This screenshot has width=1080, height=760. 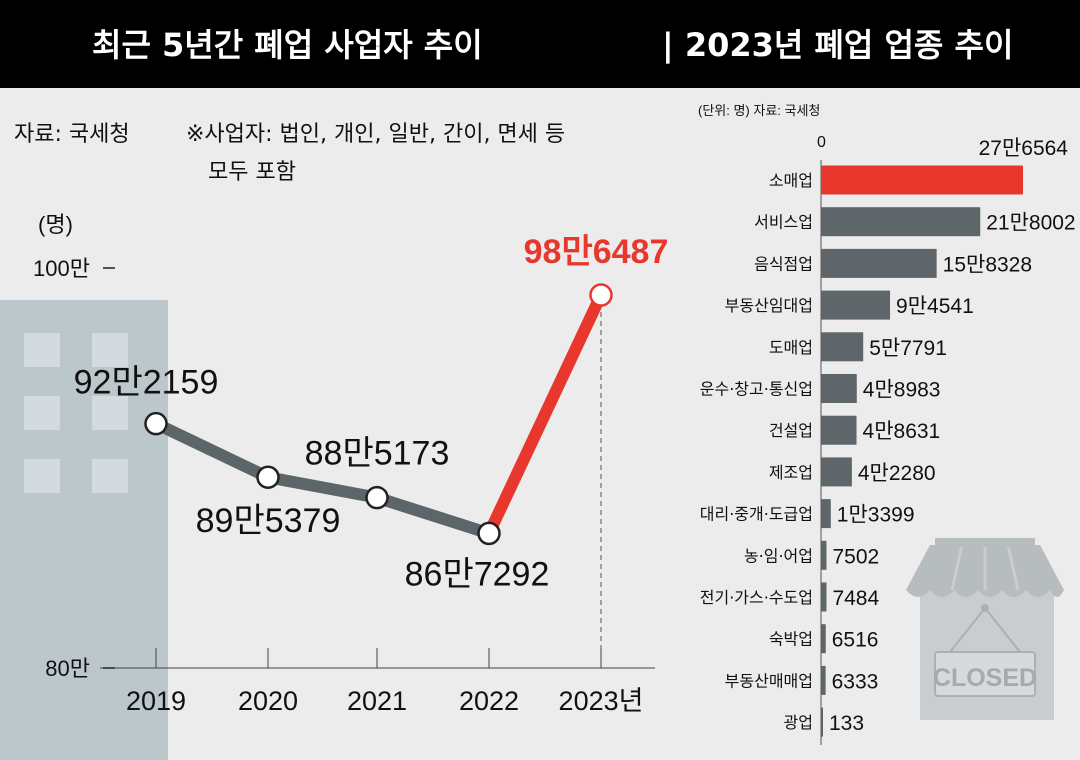 What do you see at coordinates (791, 347) in the screenshot?
I see `bar-category-label: 도매업` at bounding box center [791, 347].